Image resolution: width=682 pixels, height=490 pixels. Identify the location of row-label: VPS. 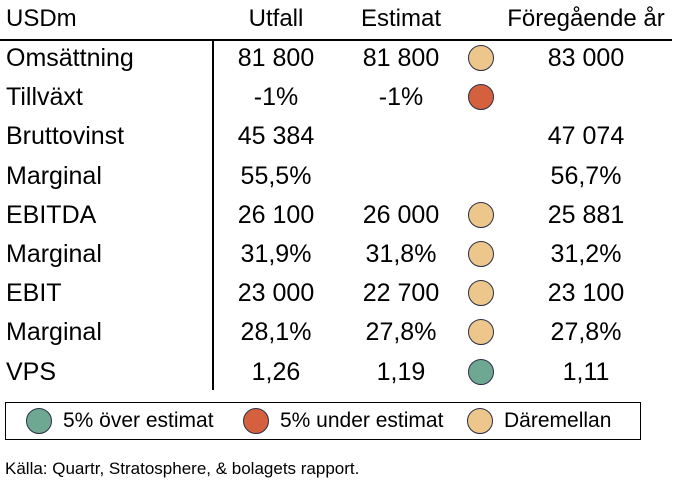
(31, 372).